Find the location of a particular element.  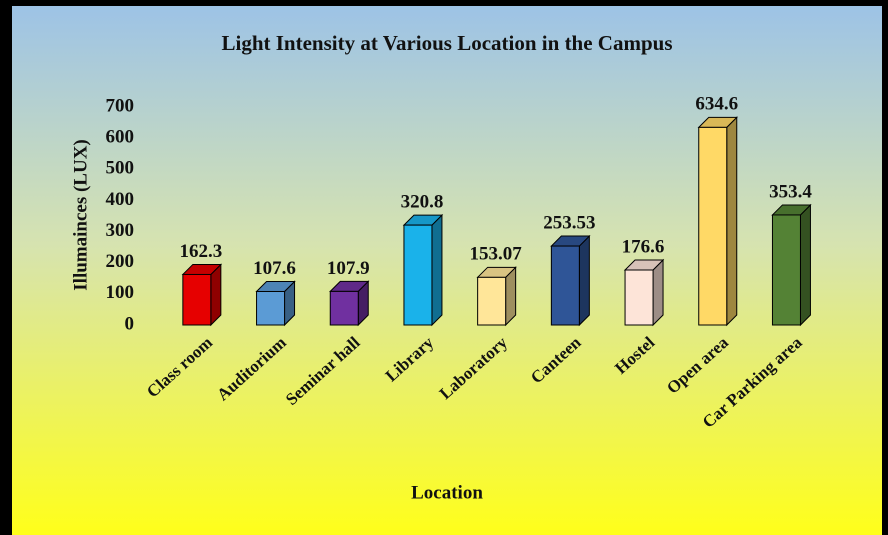

y-tick-label: 200 is located at coordinates (120, 261).